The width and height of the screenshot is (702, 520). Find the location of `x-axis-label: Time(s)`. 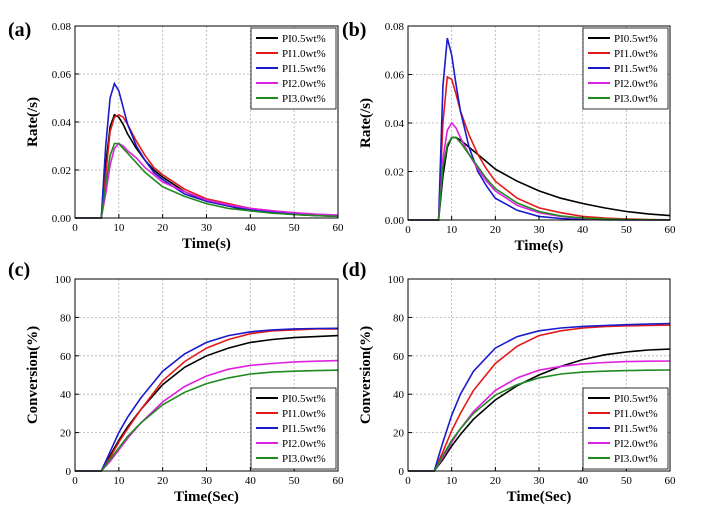

x-axis-label: Time(s) is located at coordinates (539, 246).